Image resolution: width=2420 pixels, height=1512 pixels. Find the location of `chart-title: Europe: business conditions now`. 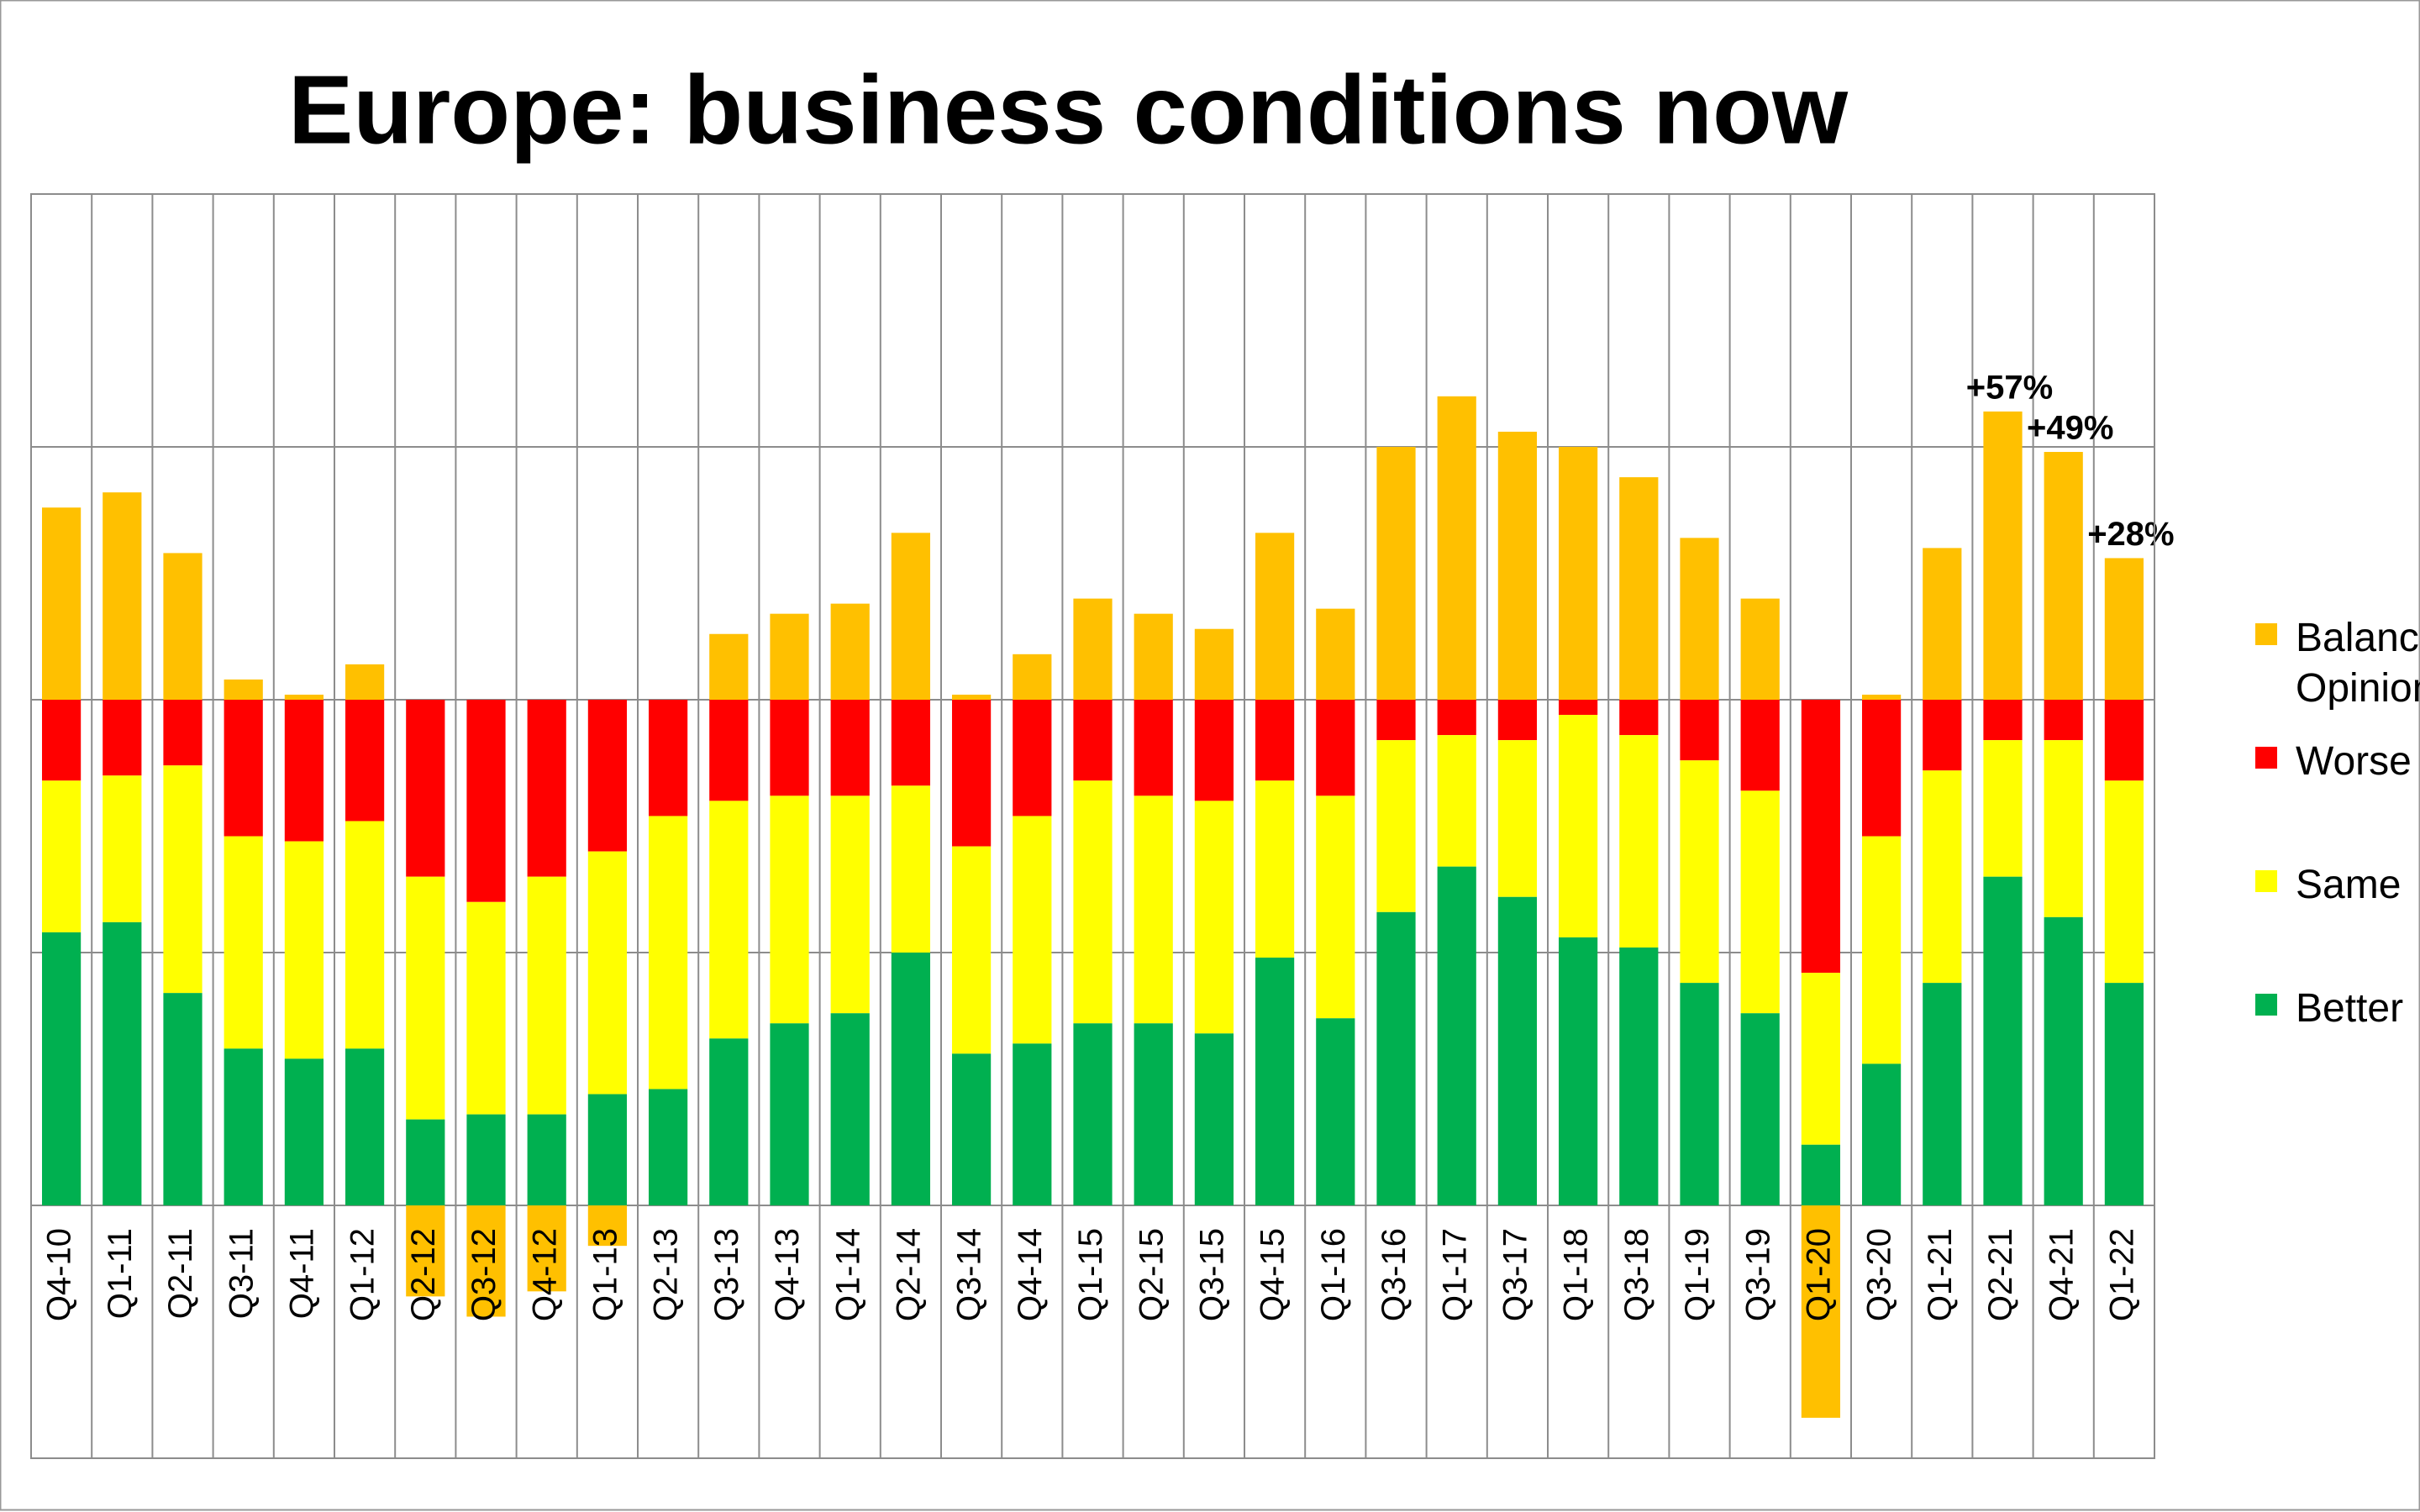

chart-title: Europe: business conditions now is located at coordinates (1068, 110).